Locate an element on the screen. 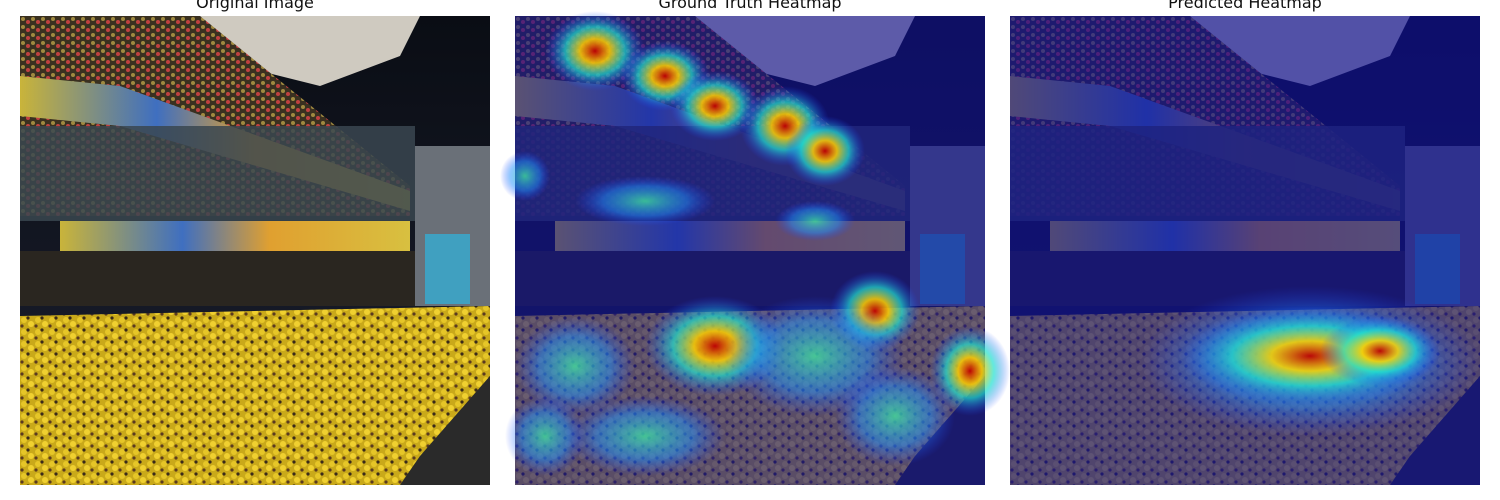  panel-title: Predicted Heatmap is located at coordinates (1245, 6).